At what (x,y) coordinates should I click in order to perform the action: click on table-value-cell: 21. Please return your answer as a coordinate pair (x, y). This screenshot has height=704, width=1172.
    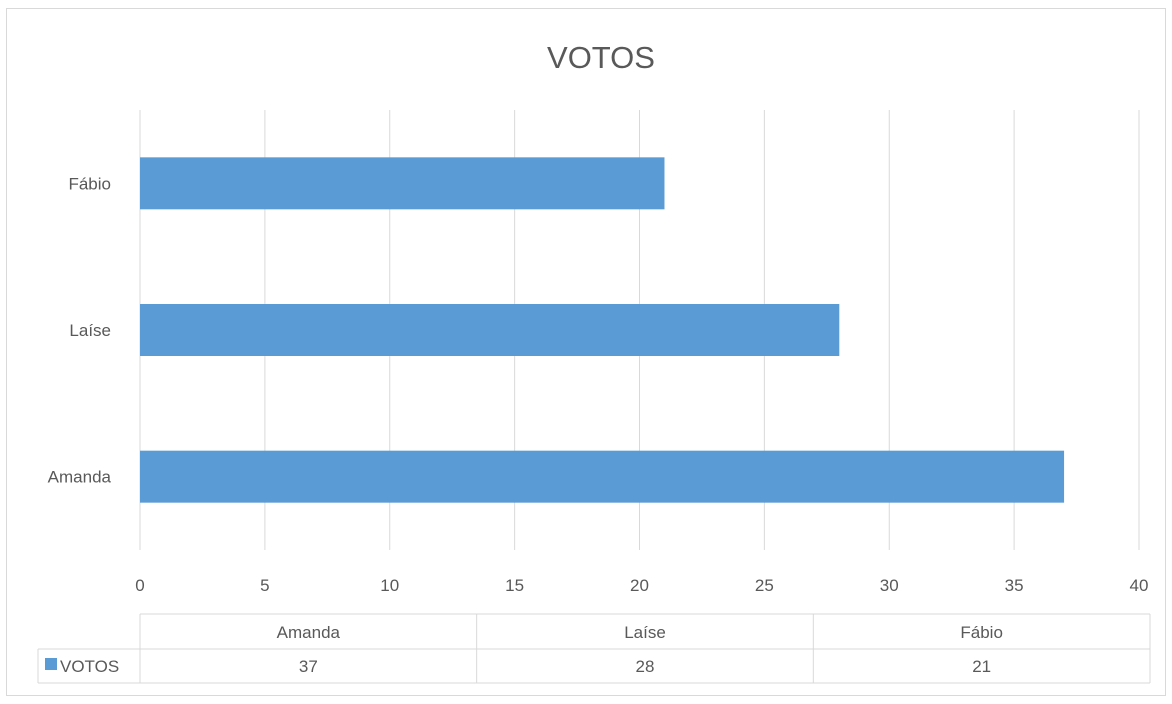
    Looking at the image, I should click on (981, 666).